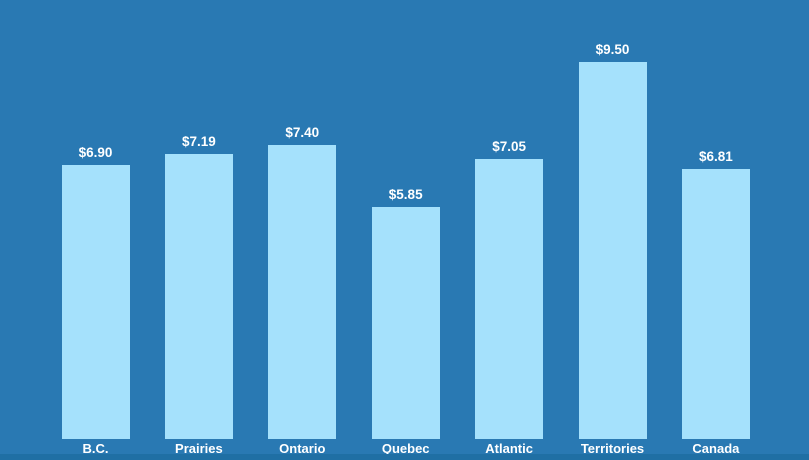 Image resolution: width=809 pixels, height=460 pixels. What do you see at coordinates (405, 448) in the screenshot?
I see `category-label: Quebec` at bounding box center [405, 448].